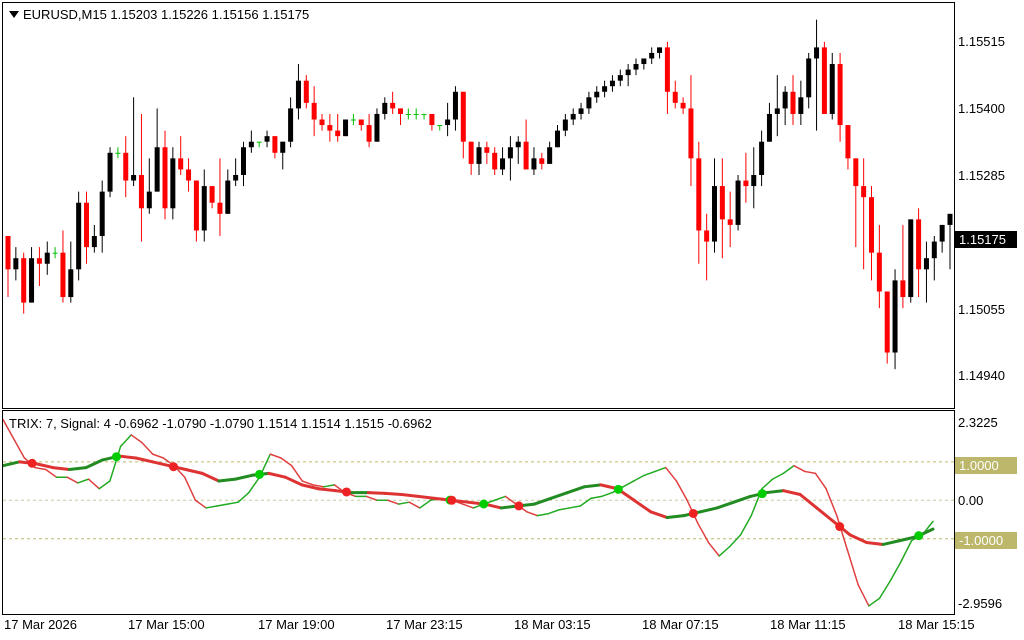 The width and height of the screenshot is (1024, 640). I want to click on dropdown-arrow-icon, so click(14, 14).